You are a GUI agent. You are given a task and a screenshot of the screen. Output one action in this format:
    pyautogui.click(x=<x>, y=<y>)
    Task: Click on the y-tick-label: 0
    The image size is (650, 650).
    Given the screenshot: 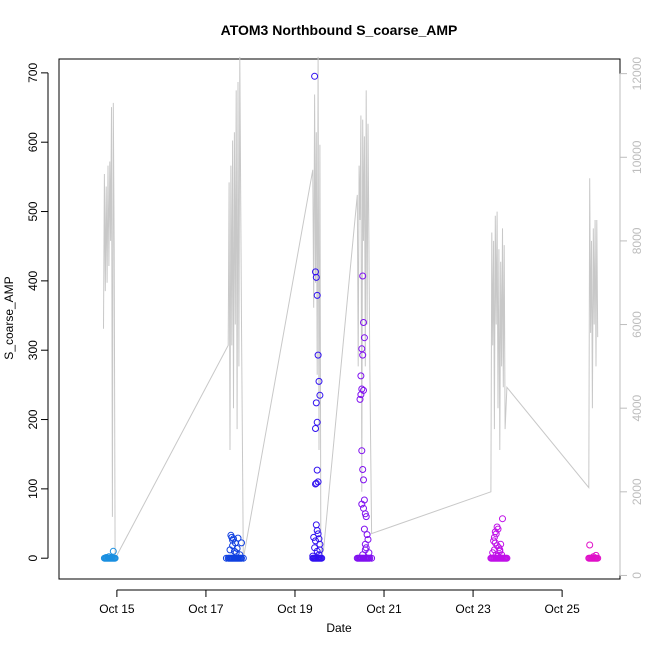 What is the action you would take?
    pyautogui.click(x=33, y=558)
    